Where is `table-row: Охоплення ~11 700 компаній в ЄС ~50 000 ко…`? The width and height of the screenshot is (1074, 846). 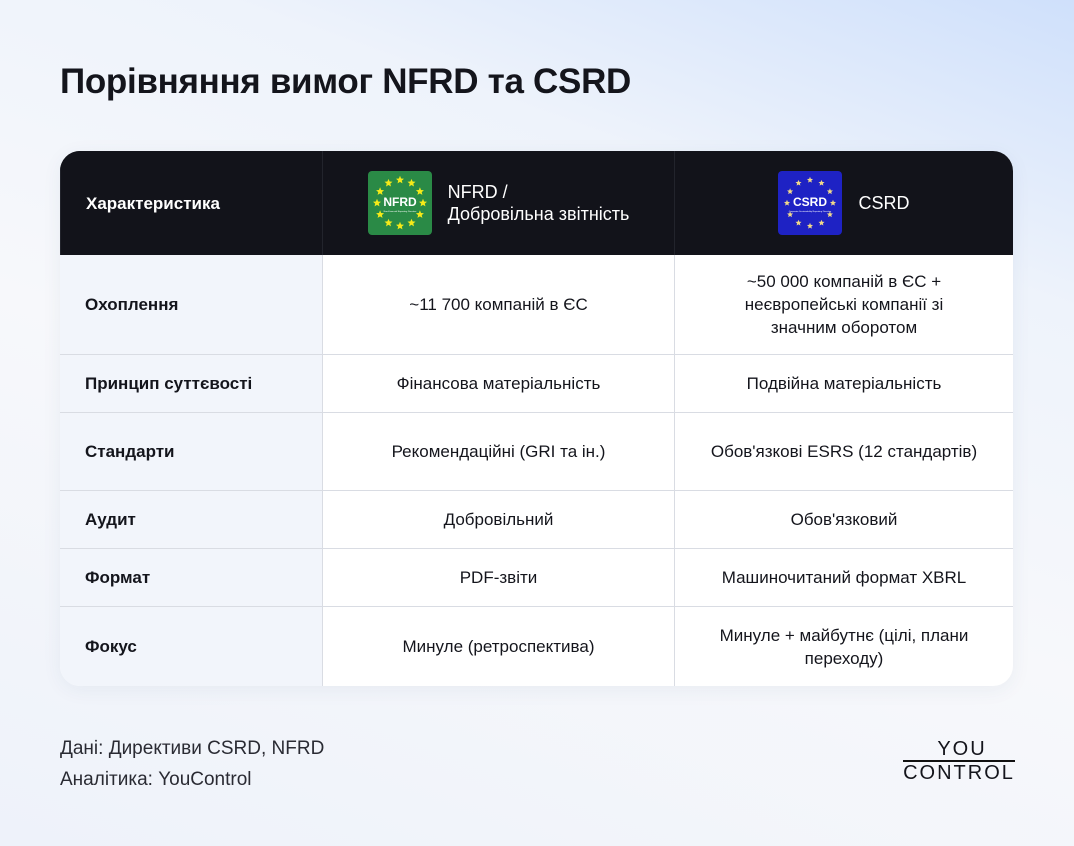
table-row: Охоплення ~11 700 компаній в ЄС ~50 000 ко… is located at coordinates (536, 305).